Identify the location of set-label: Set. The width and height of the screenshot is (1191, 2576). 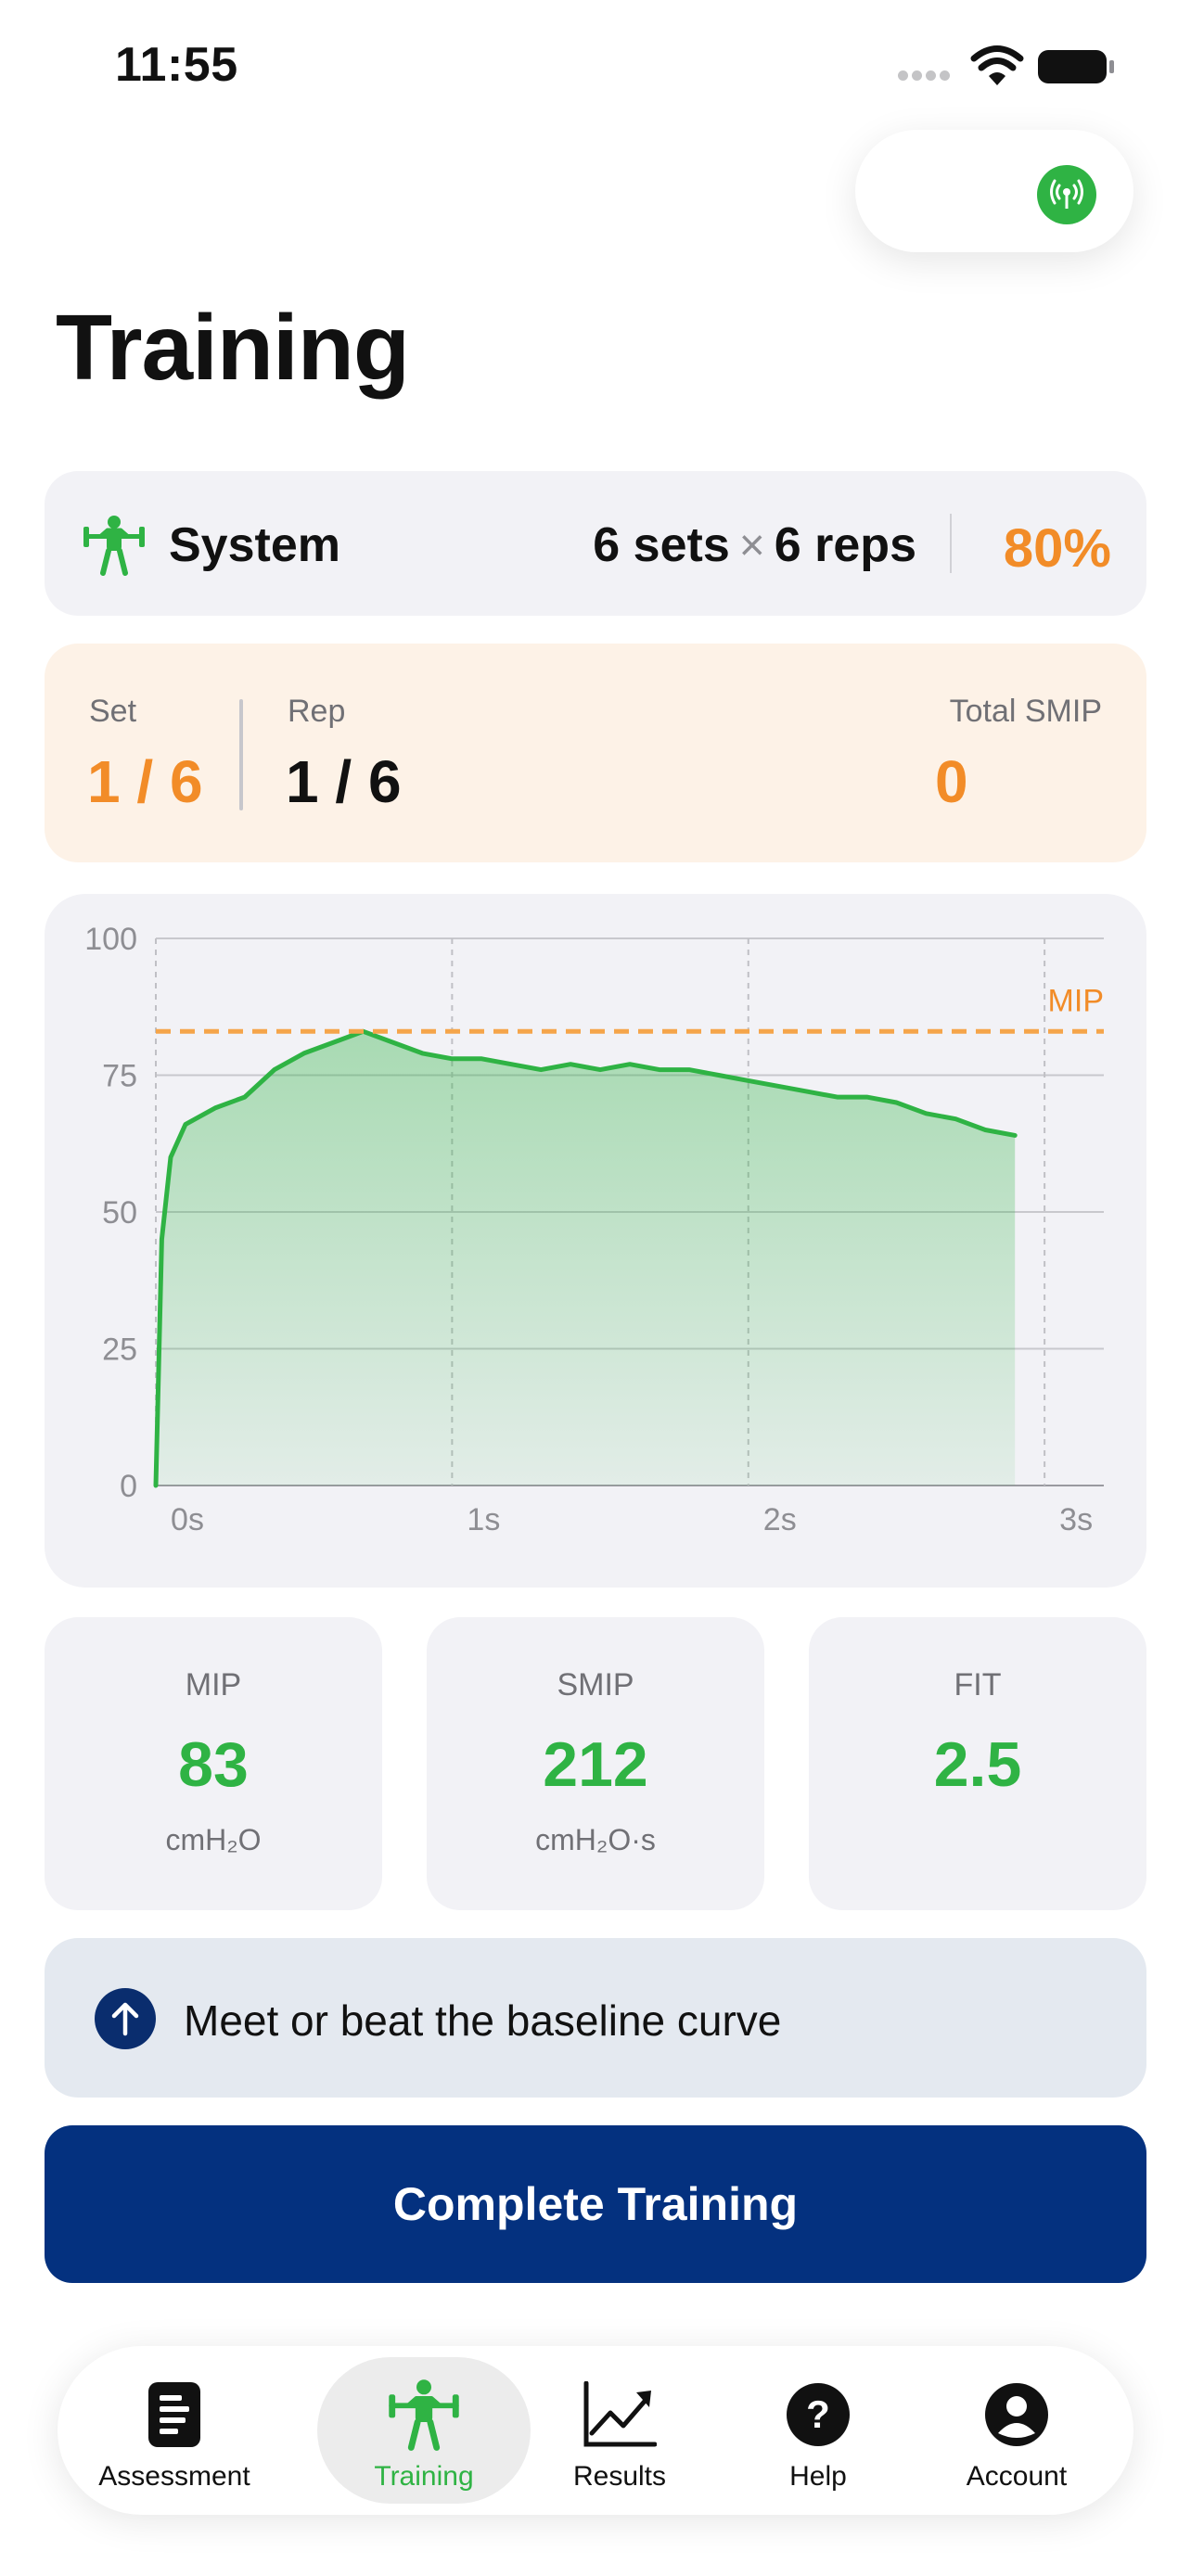
(113, 712).